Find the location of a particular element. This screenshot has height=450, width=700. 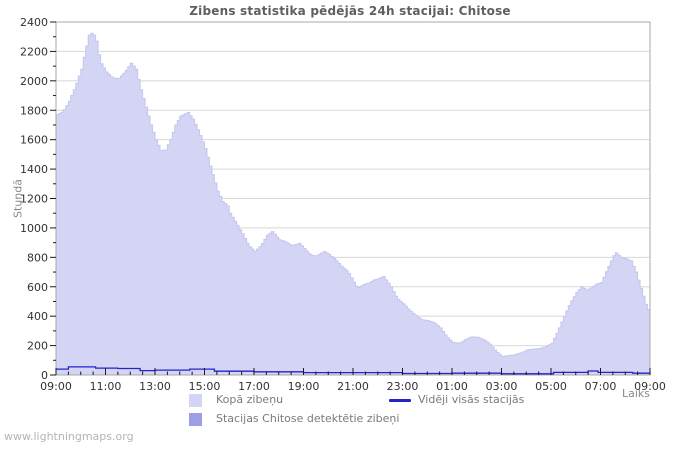

legend-label-total: Kopā zibeņu is located at coordinates (250, 399).